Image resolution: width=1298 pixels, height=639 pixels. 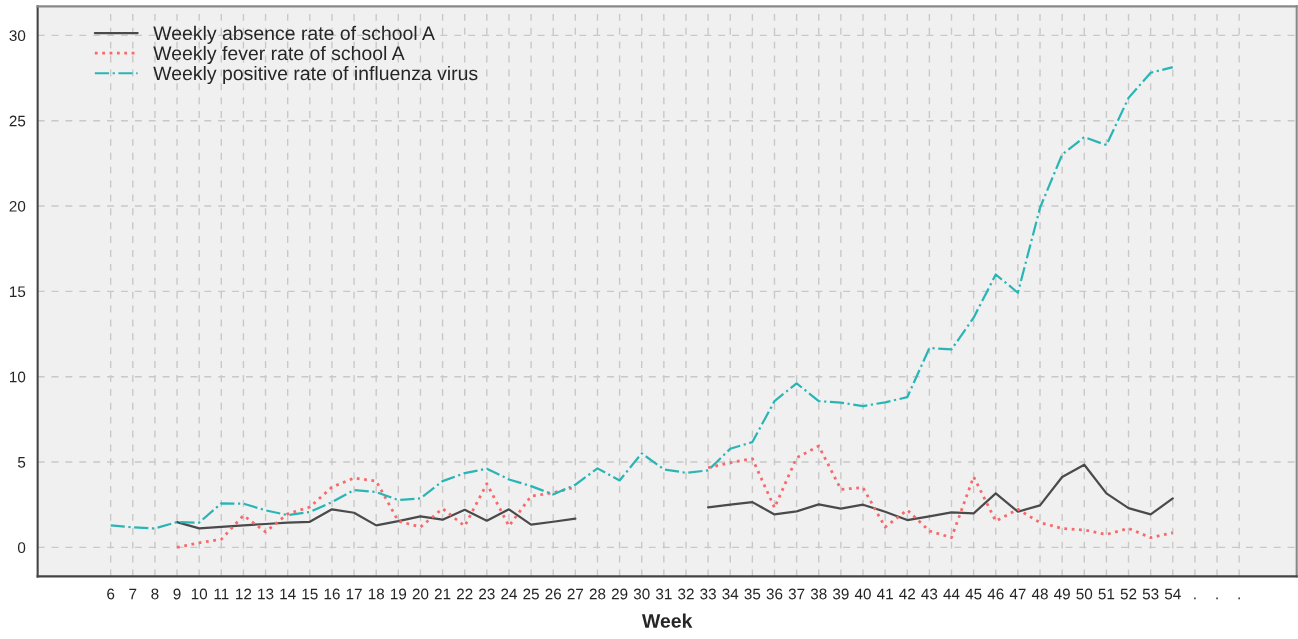 I want to click on x-tick-label: 6, so click(x=111, y=594).